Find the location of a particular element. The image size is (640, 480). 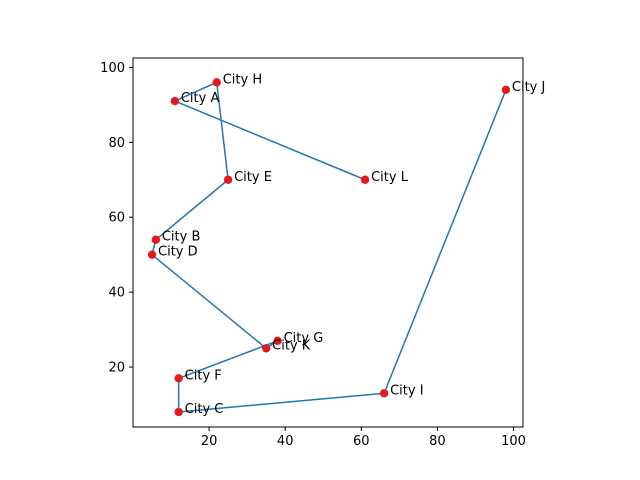

city-c-label: City C is located at coordinates (204, 409).